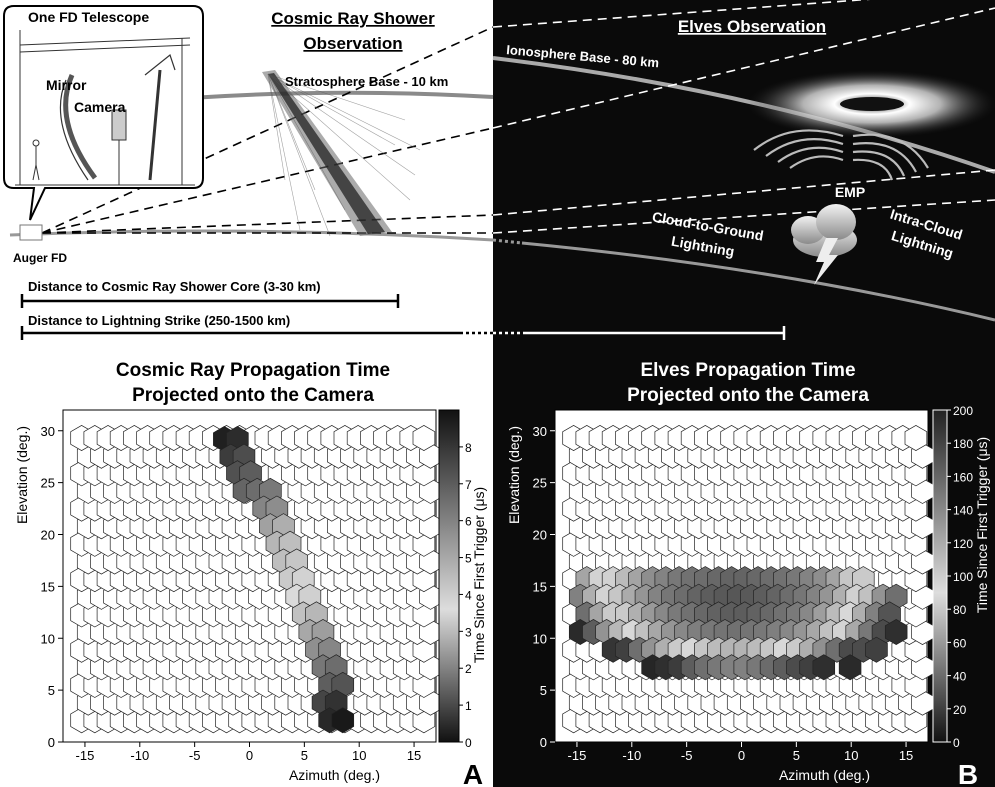  I want to click on colorbar-tick-label: 4, so click(468, 595).